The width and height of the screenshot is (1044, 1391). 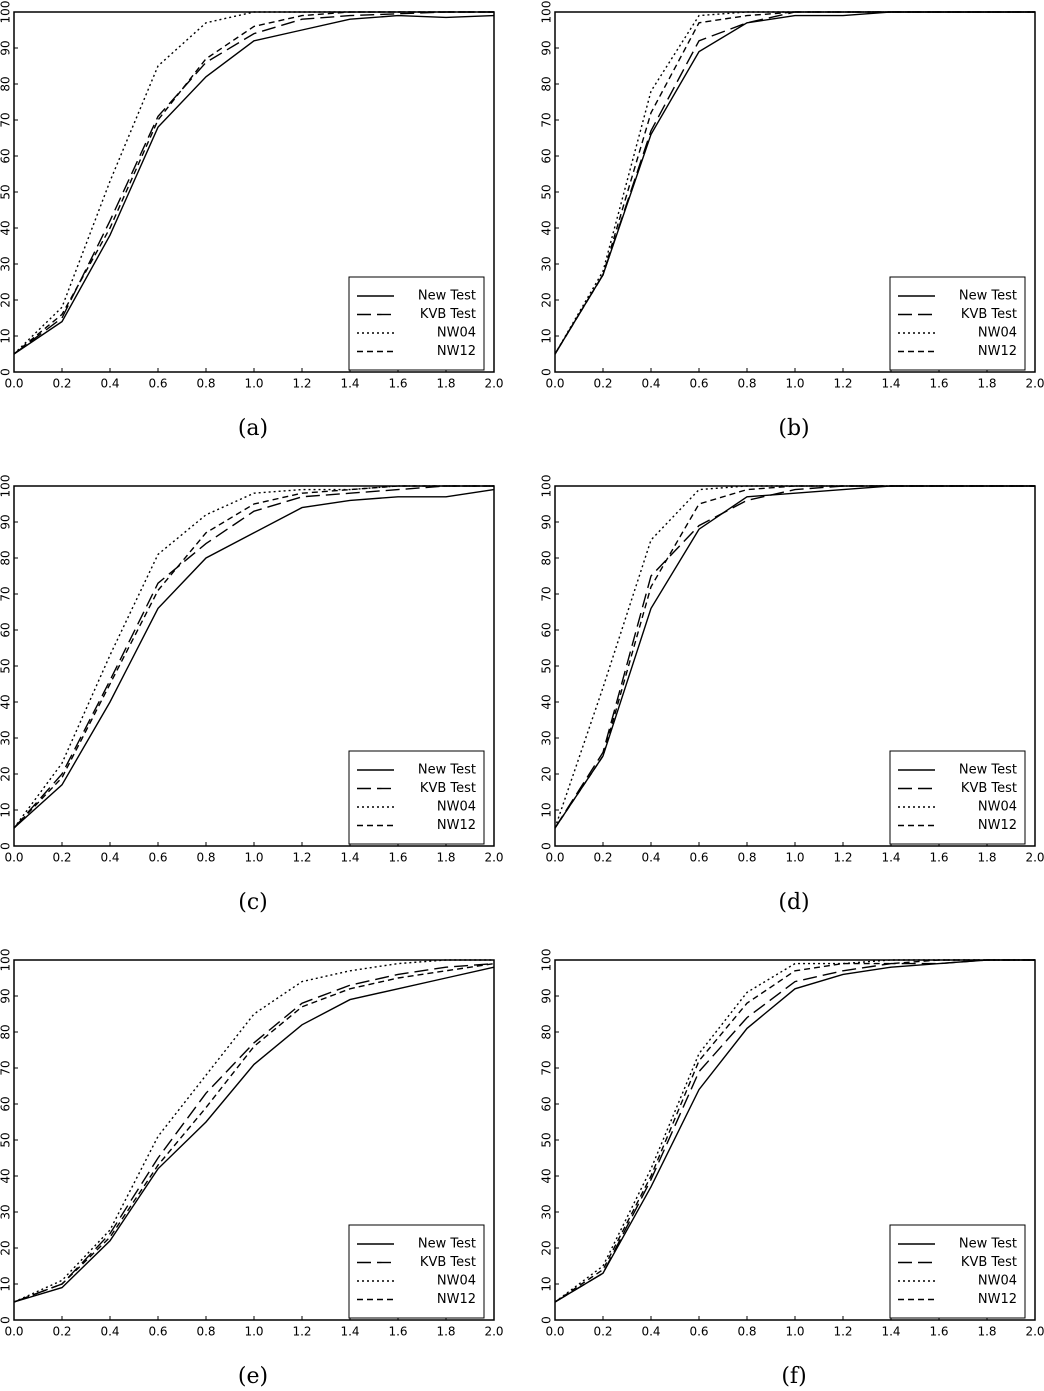 I want to click on panel-caption: (d), so click(x=793, y=902).